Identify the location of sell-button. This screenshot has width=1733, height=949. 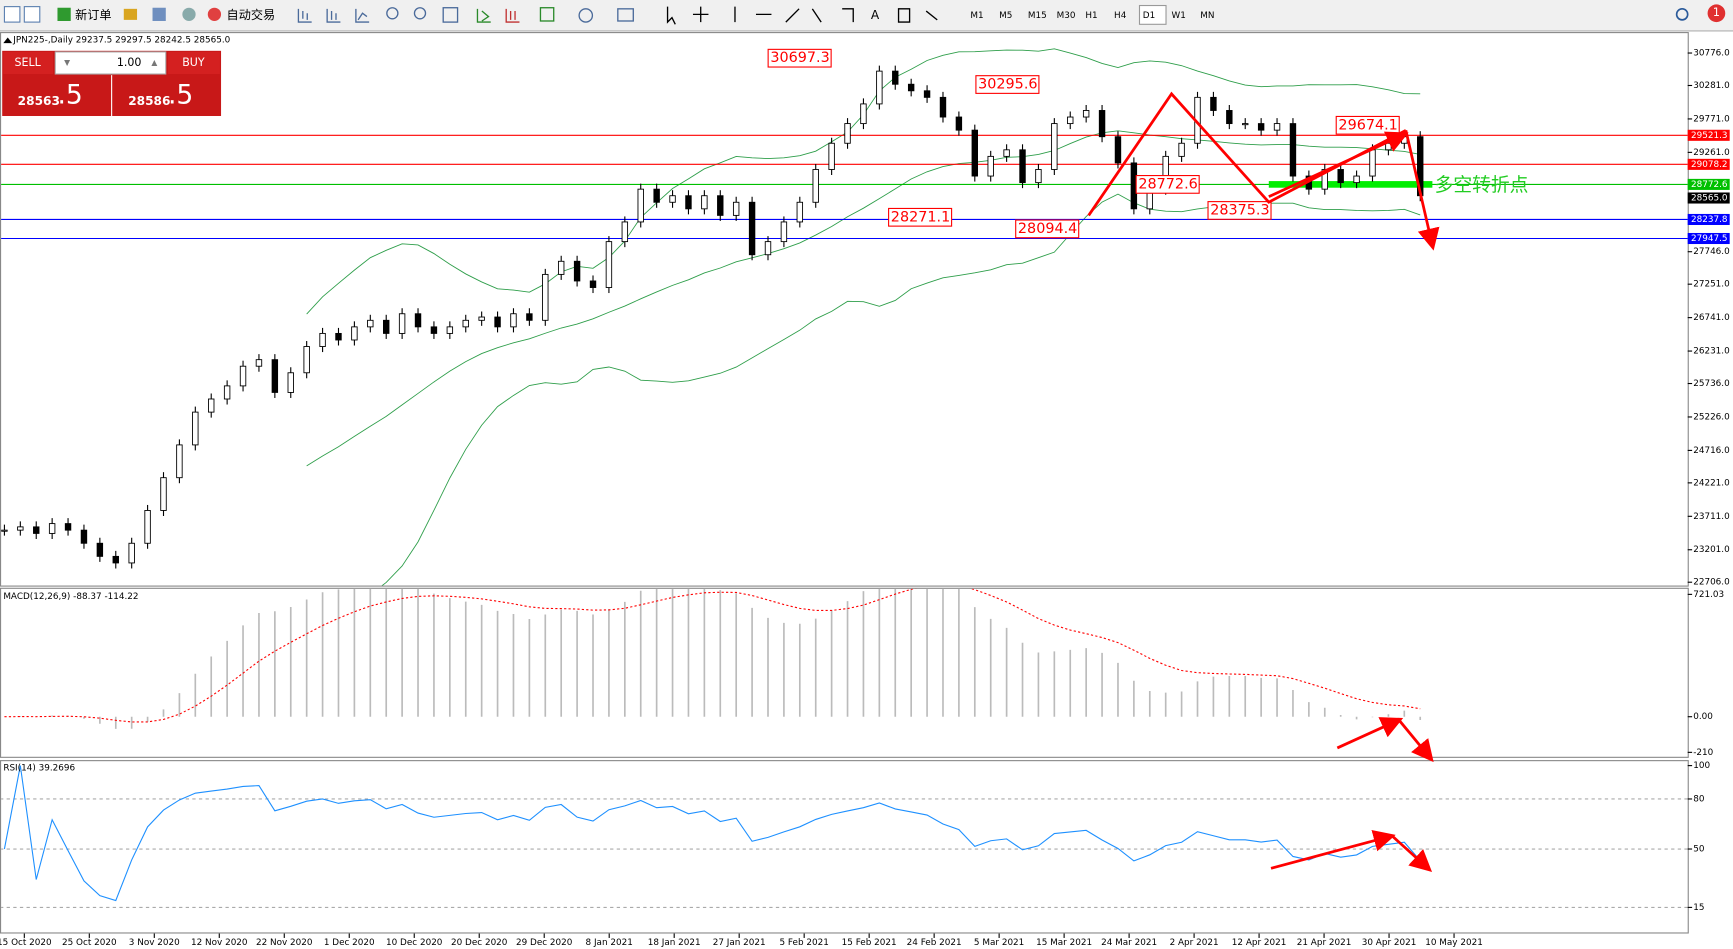
(28, 63).